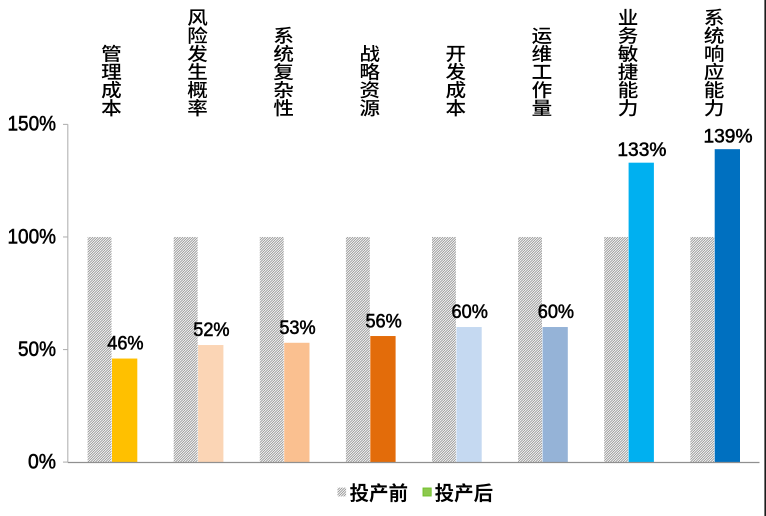  What do you see at coordinates (32, 124) in the screenshot?
I see `svg-text: 150%` at bounding box center [32, 124].